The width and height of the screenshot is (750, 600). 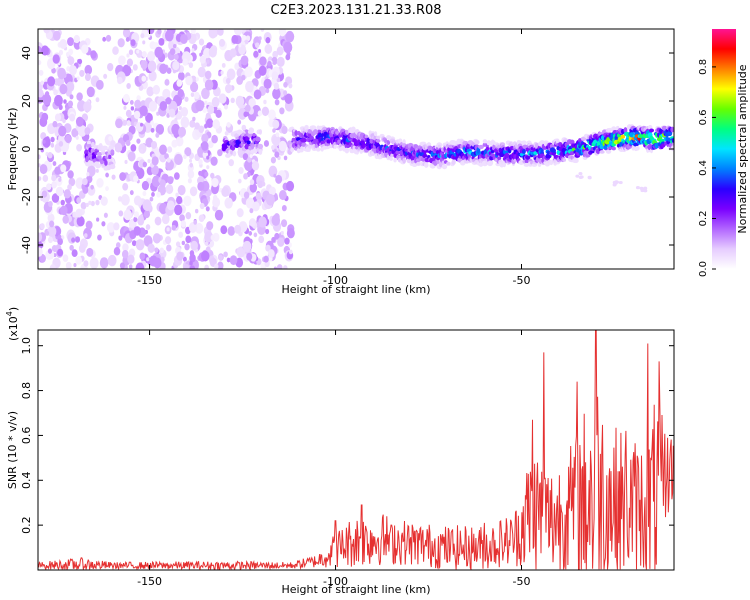 I want to click on trail-cell, so click(x=637, y=188).